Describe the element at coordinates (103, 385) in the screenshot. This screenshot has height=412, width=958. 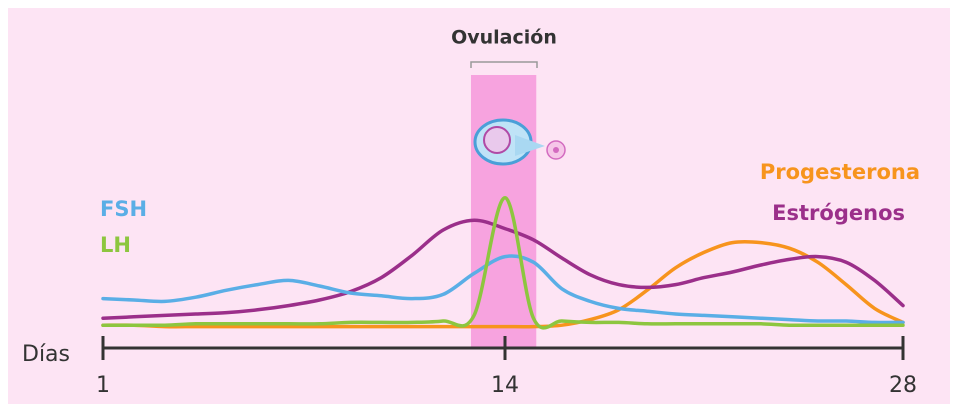
I see `x-tick-label: 1` at that location.